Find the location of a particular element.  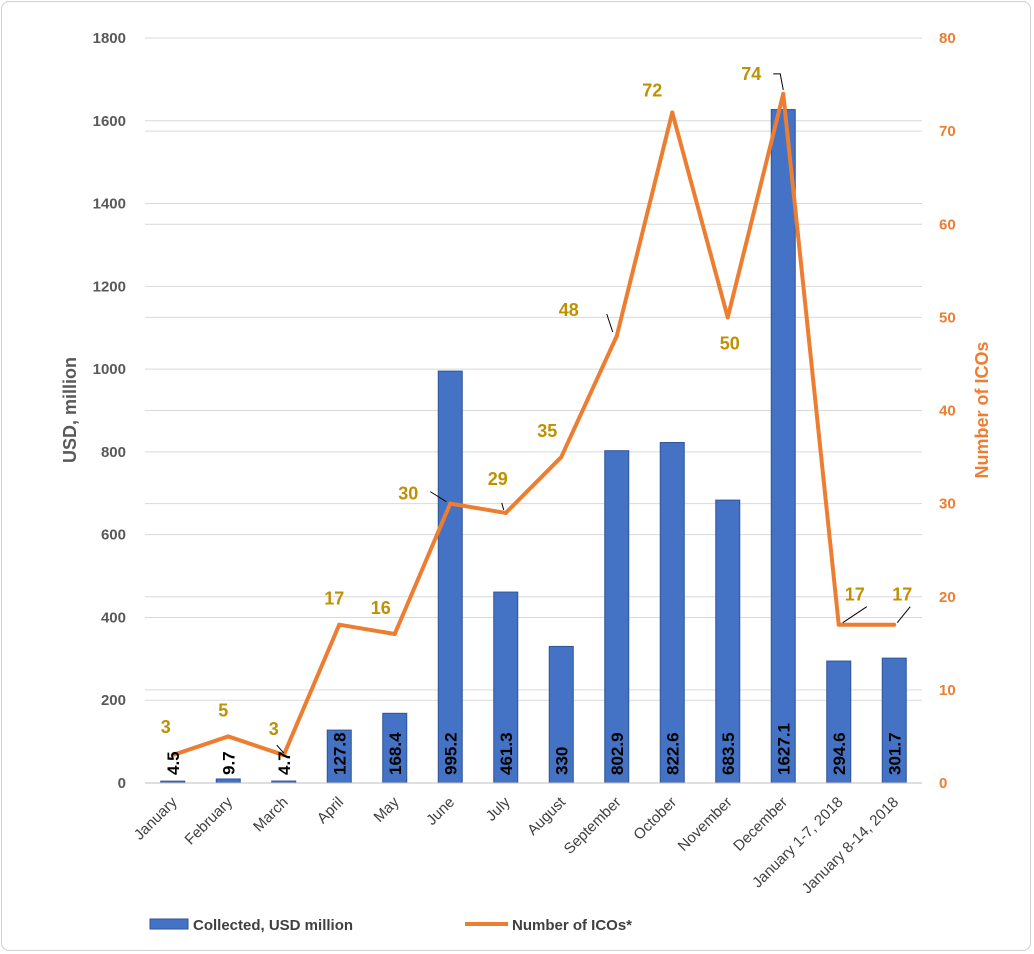

x-tick-2: February is located at coordinates (209, 820).